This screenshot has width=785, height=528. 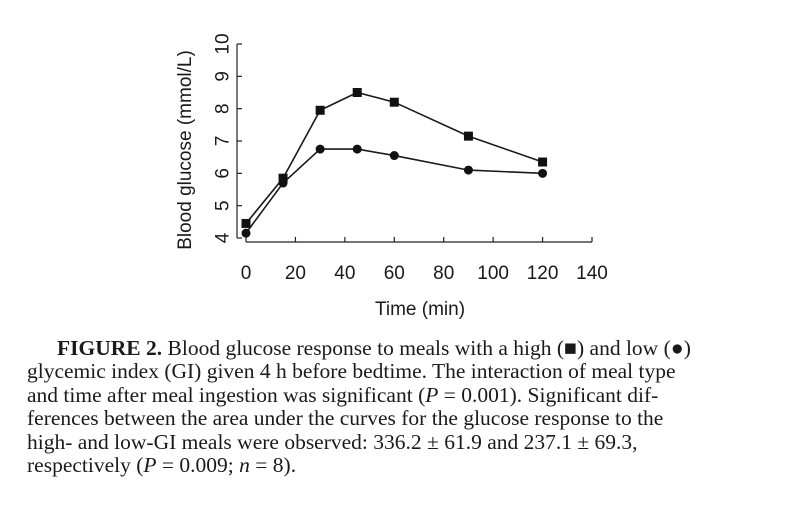 What do you see at coordinates (223, 237) in the screenshot?
I see `y-tick-label: 4` at bounding box center [223, 237].